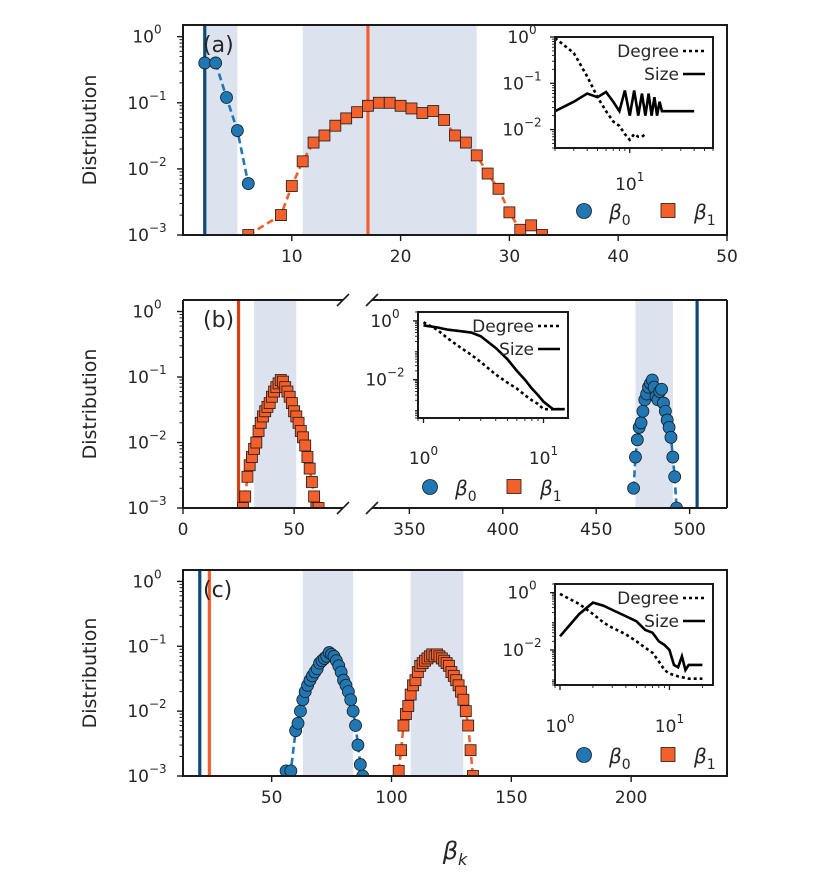 Image resolution: width=830 pixels, height=888 pixels. What do you see at coordinates (596, 530) in the screenshot?
I see `x-tick-label: 450` at bounding box center [596, 530].